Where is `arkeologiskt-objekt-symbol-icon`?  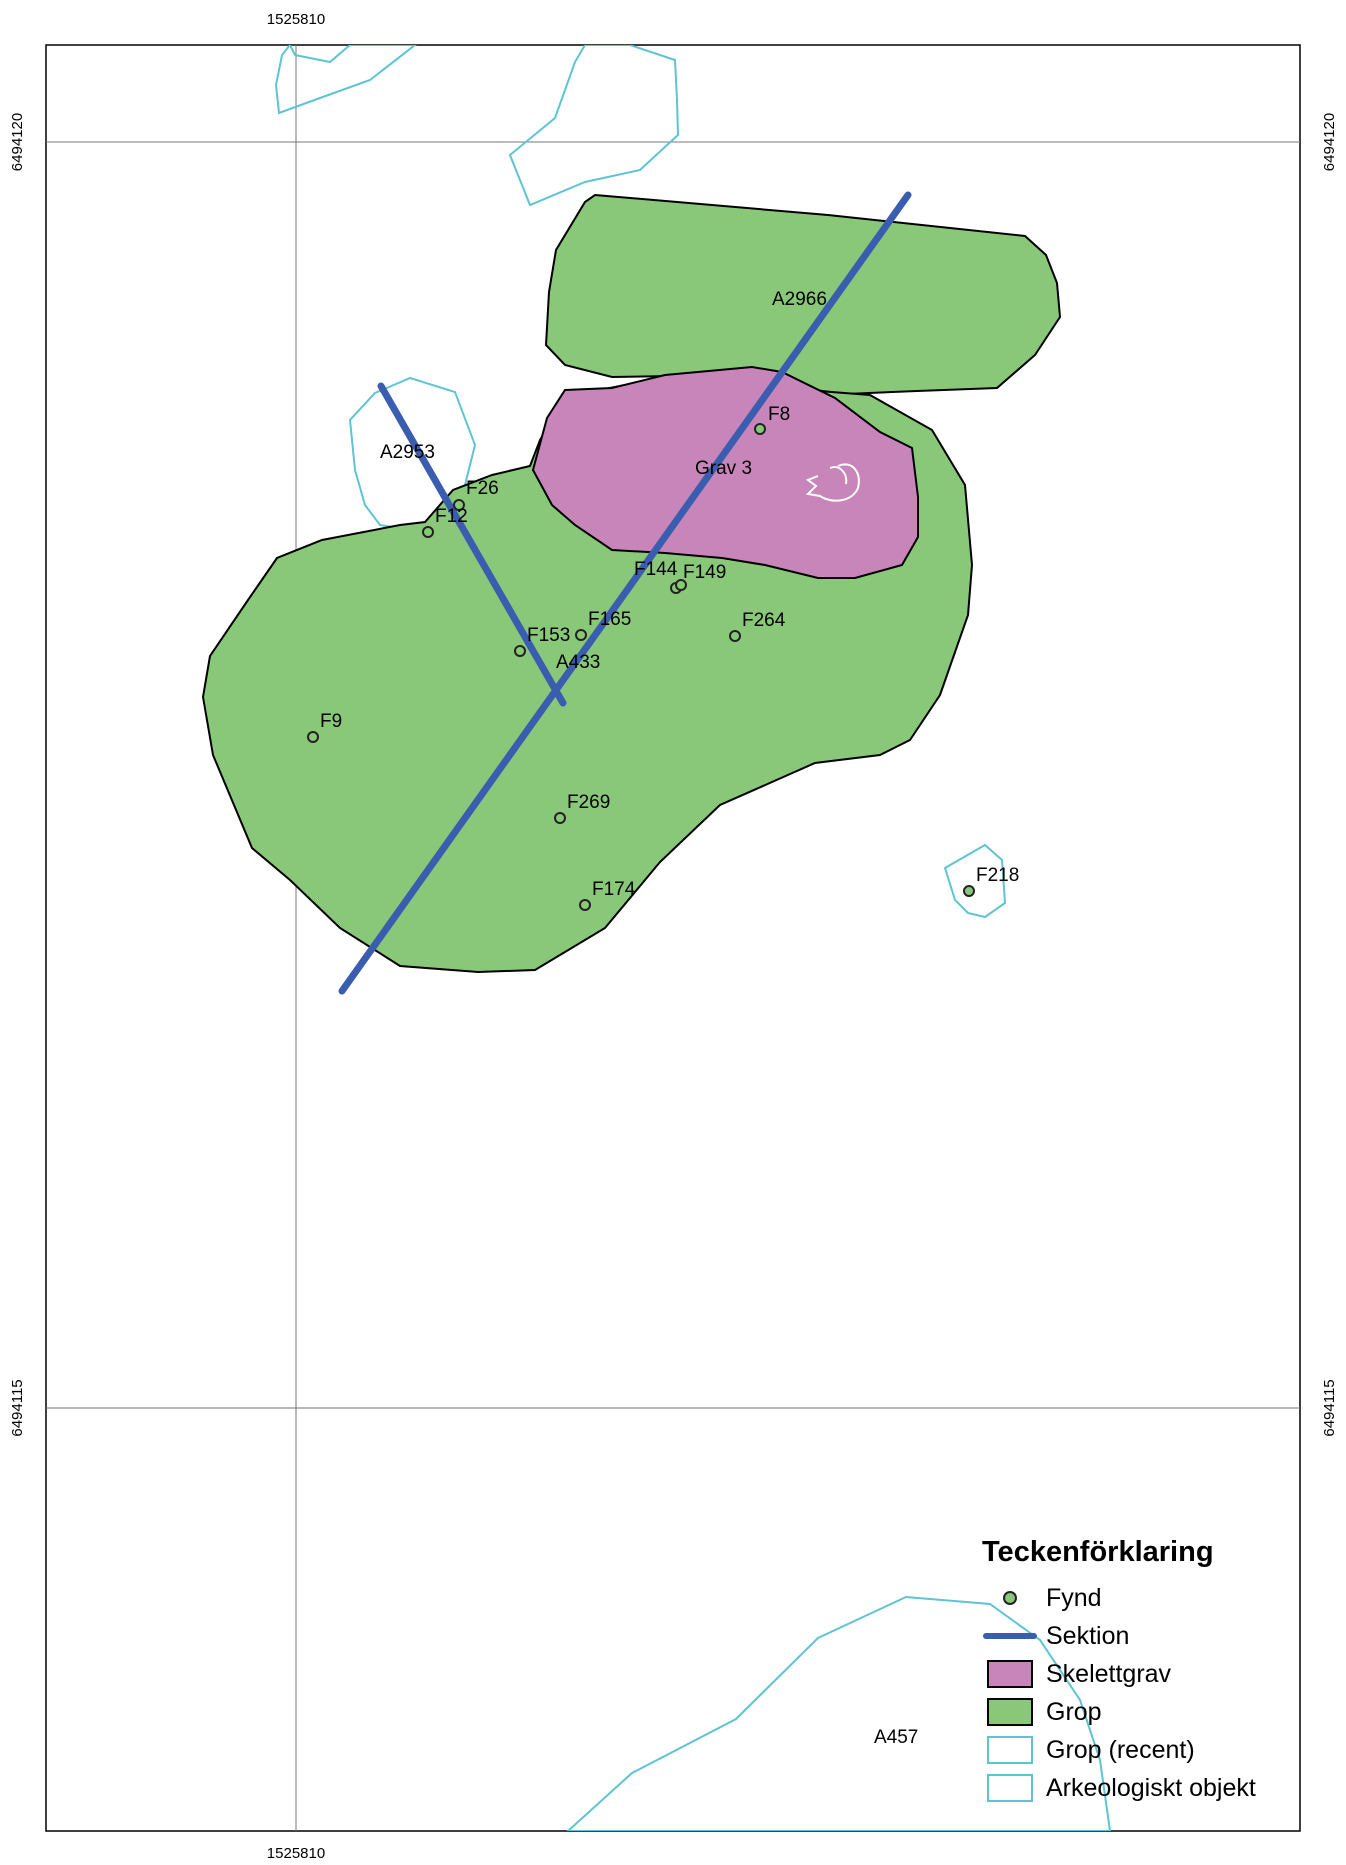
arkeologiskt-objekt-symbol-icon is located at coordinates (1010, 1788).